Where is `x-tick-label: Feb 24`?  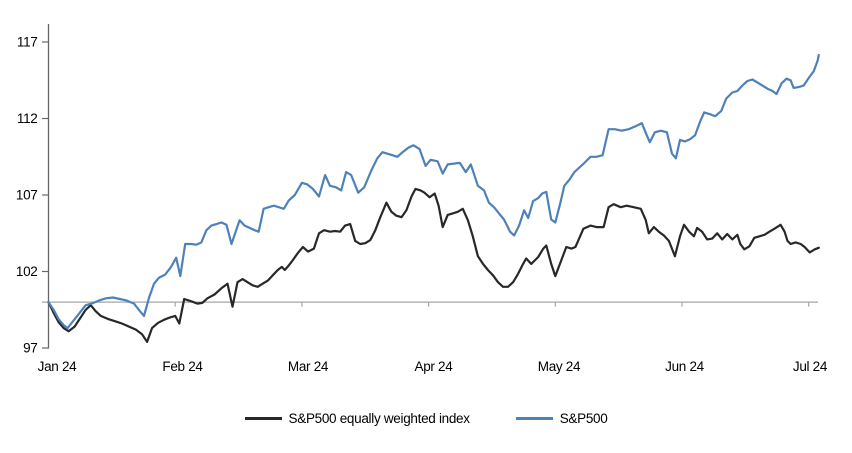 x-tick-label: Feb 24 is located at coordinates (182, 366).